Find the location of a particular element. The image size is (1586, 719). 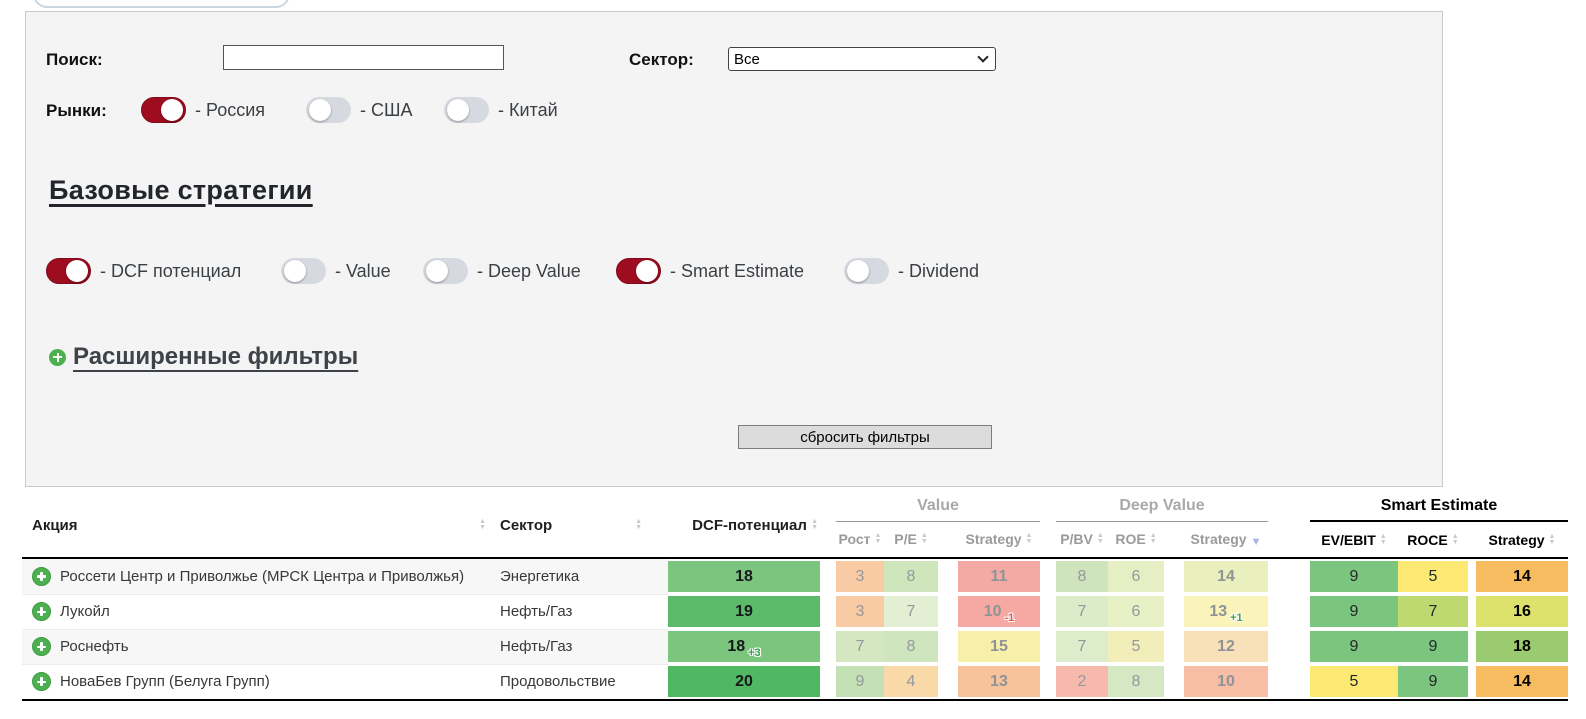

toggle-smart-estimate is located at coordinates (638, 271).